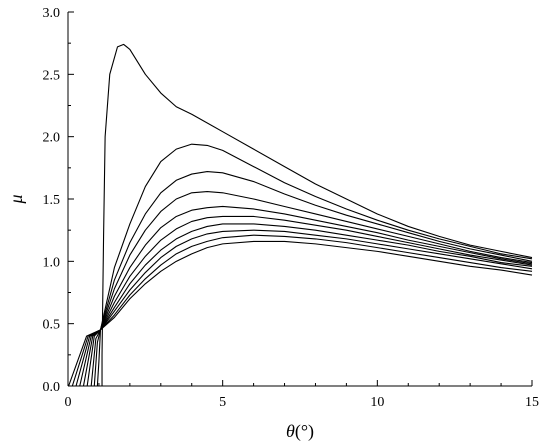 The height and width of the screenshot is (446, 550). Describe the element at coordinates (532, 402) in the screenshot. I see `x-tick-label: 15` at that location.